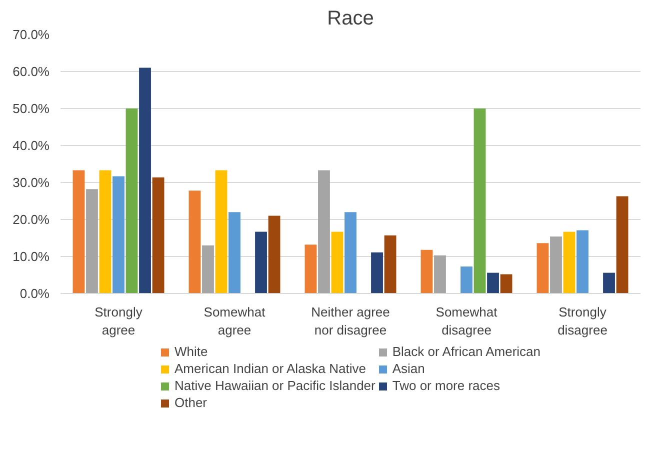 The height and width of the screenshot is (453, 672). Describe the element at coordinates (31, 108) in the screenshot. I see `y-tick-label: 50.0%` at that location.